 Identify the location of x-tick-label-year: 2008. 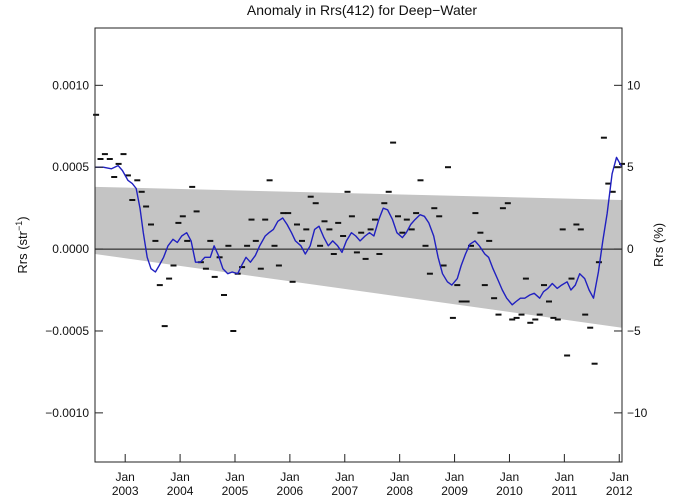
(399, 491).